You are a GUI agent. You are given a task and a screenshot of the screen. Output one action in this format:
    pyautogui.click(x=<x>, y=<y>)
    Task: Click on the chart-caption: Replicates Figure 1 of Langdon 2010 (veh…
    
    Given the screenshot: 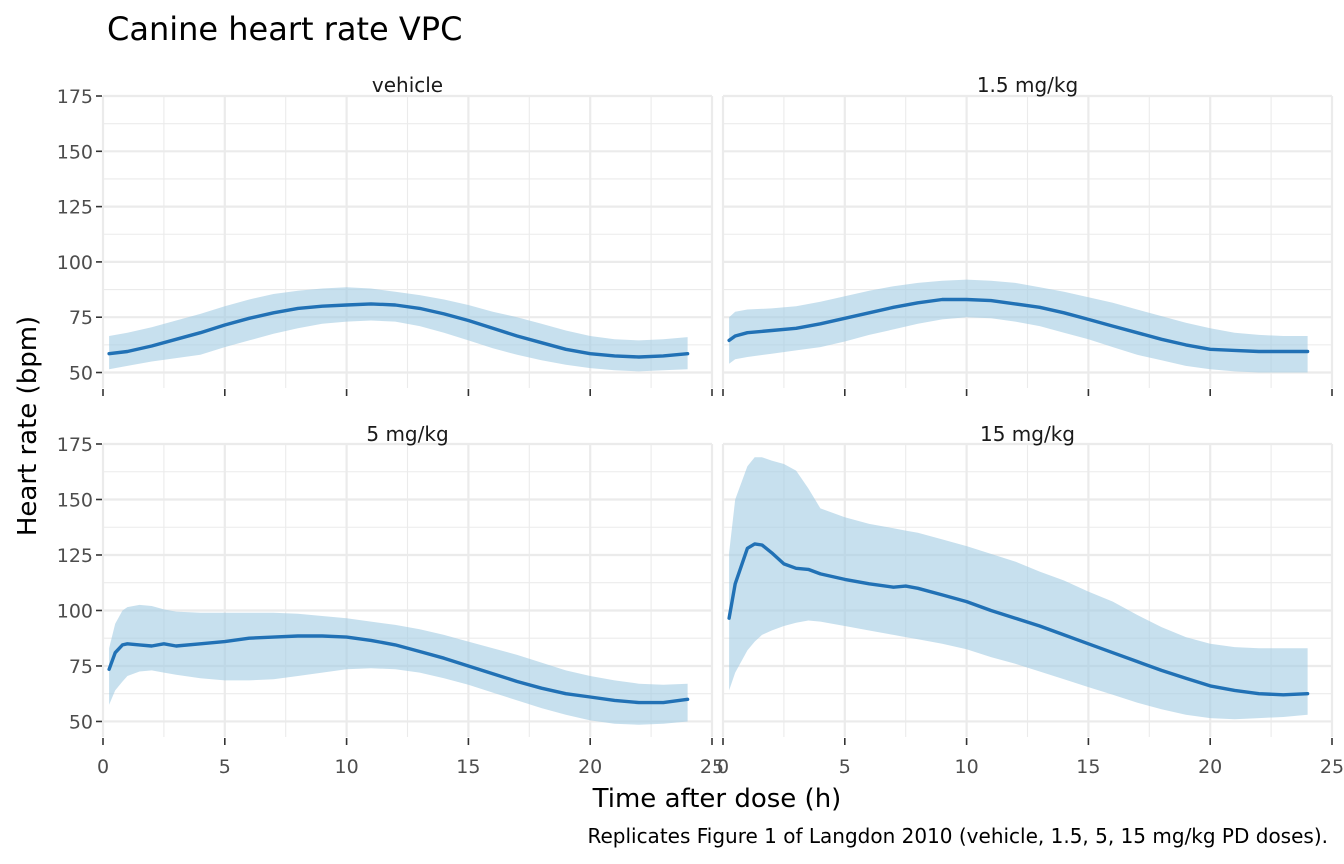 What is the action you would take?
    pyautogui.click(x=957, y=836)
    